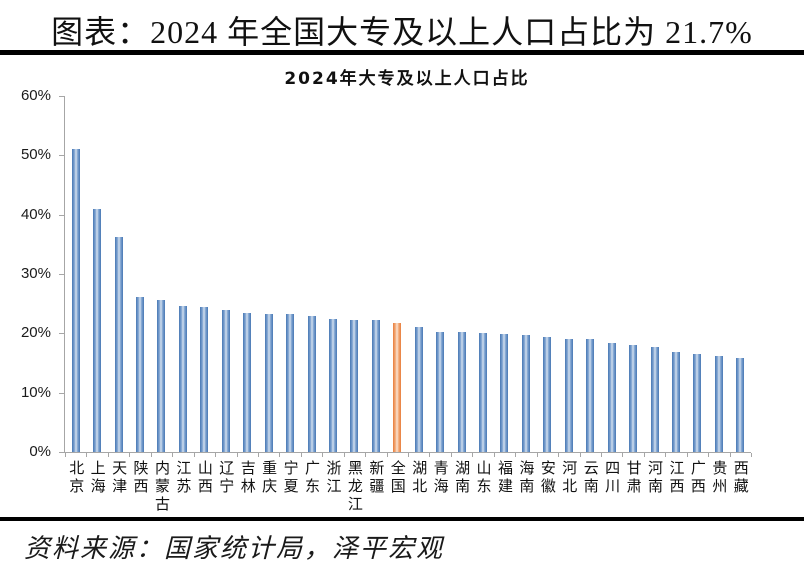 Image resolution: width=804 pixels, height=579 pixels. I want to click on x-axis-label-text: 湖南, so click(461, 478).